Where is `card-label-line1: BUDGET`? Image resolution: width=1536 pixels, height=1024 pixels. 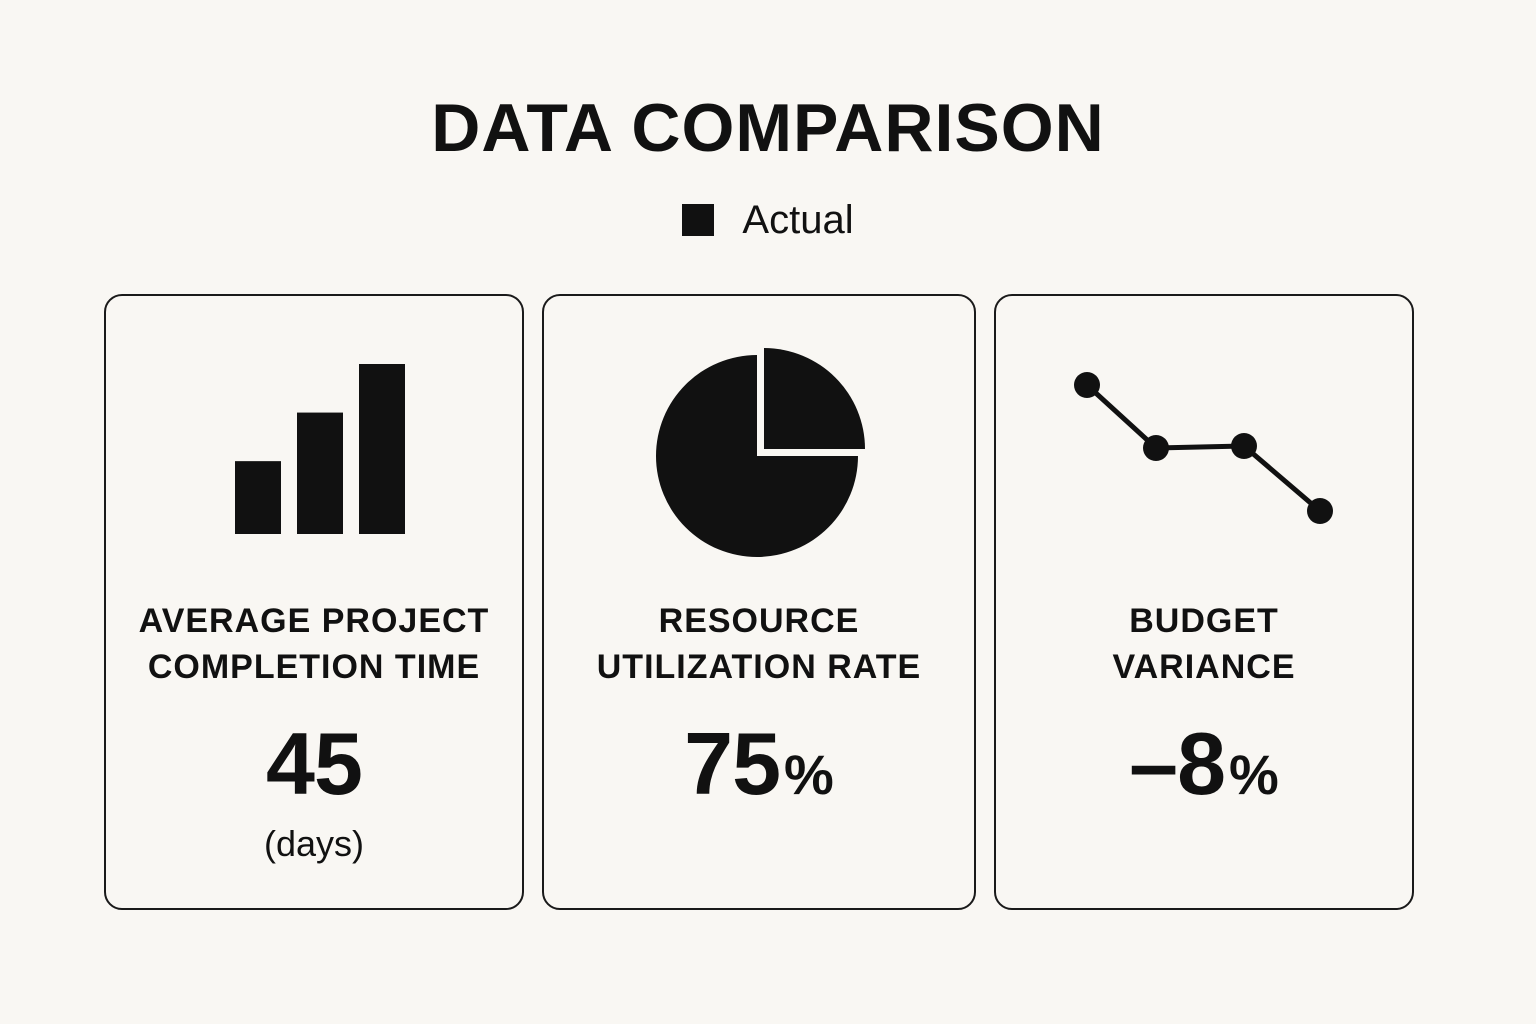 card-label-line1: BUDGET is located at coordinates (1204, 621).